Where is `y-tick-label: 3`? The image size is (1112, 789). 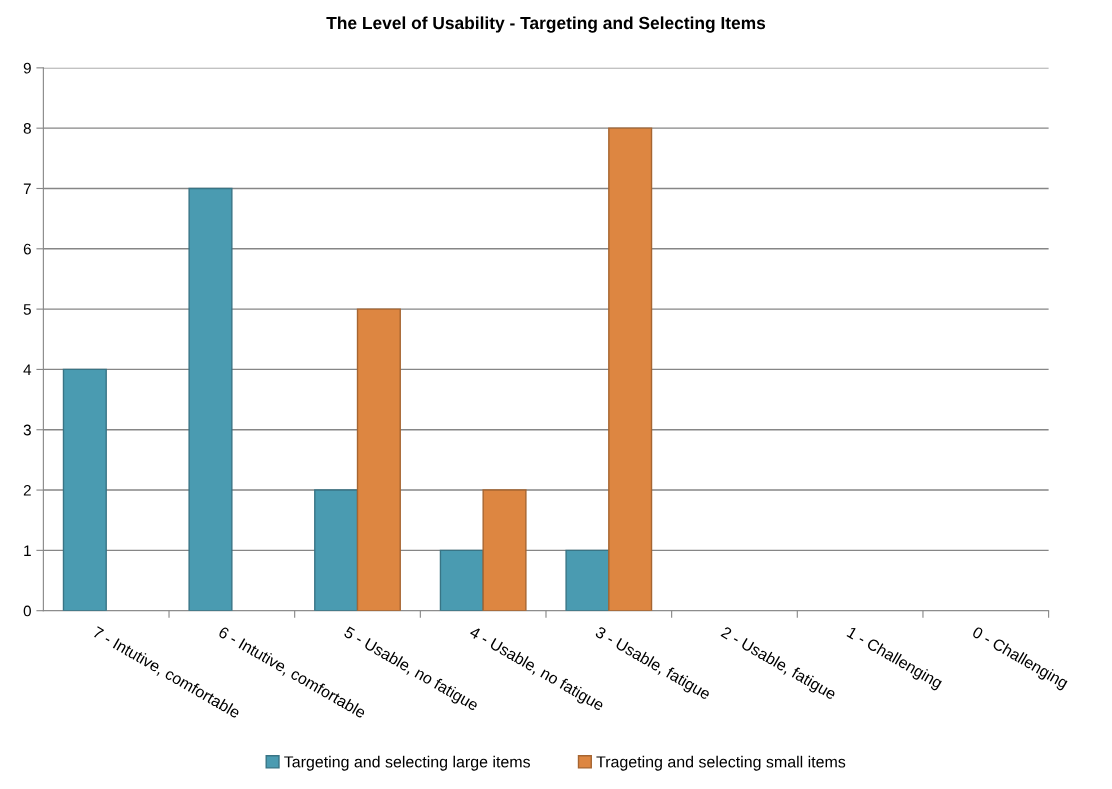 y-tick-label: 3 is located at coordinates (27, 430).